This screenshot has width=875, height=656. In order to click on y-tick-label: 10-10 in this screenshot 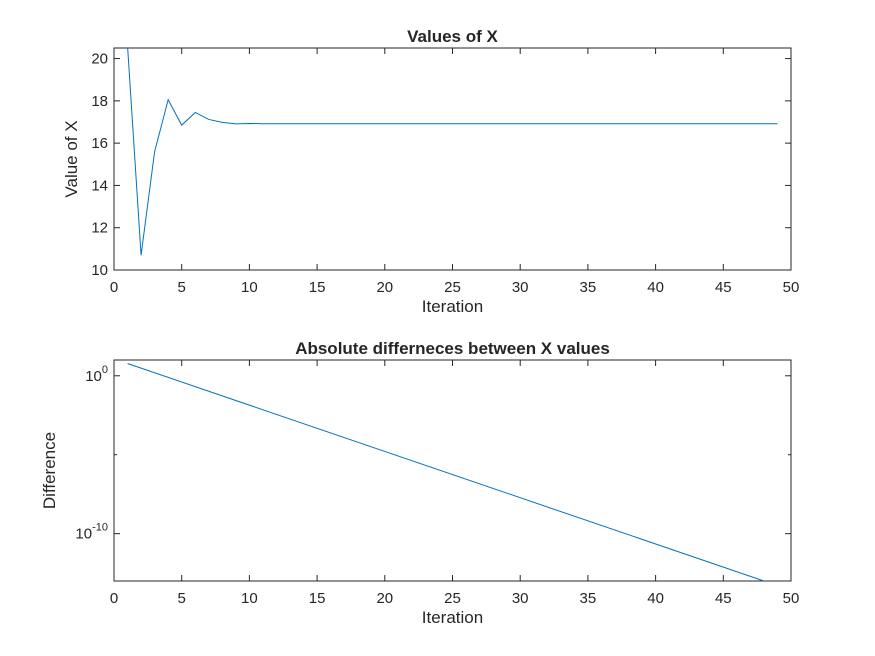, I will do `click(91, 532)`.